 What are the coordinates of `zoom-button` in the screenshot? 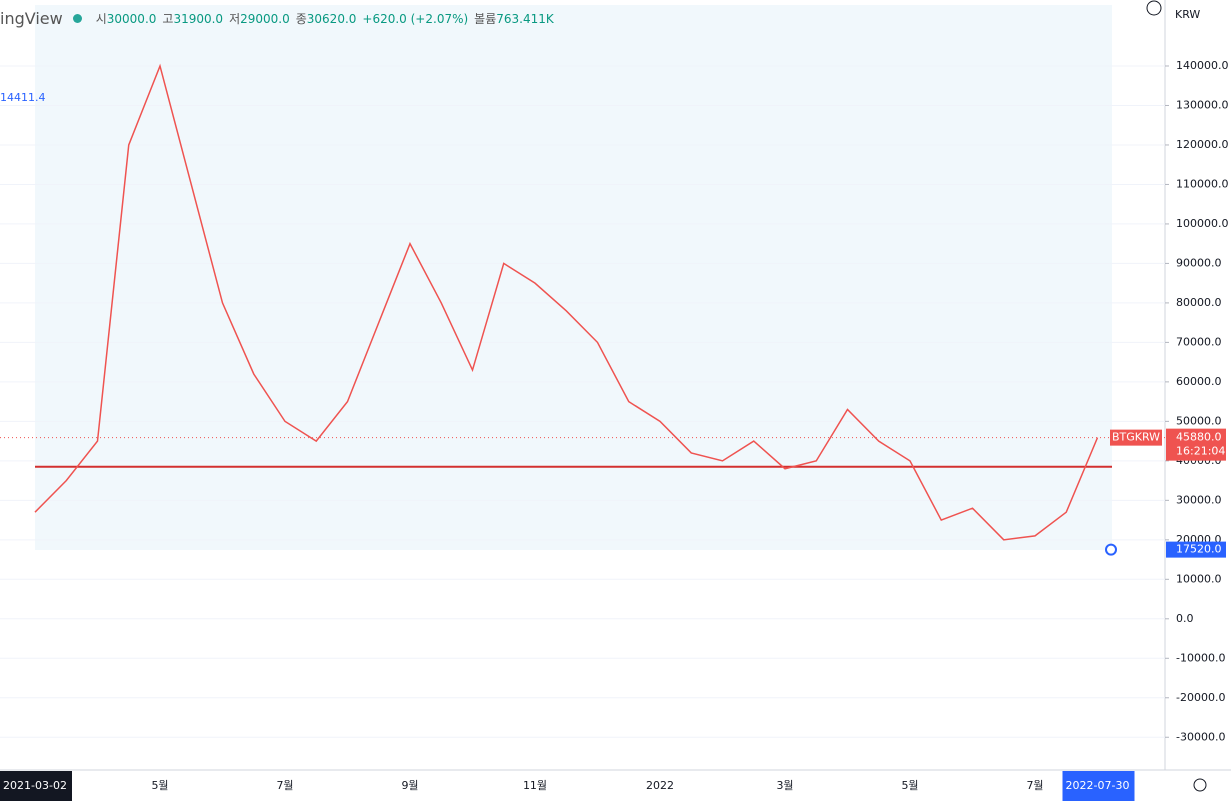 It's located at (1154, 8).